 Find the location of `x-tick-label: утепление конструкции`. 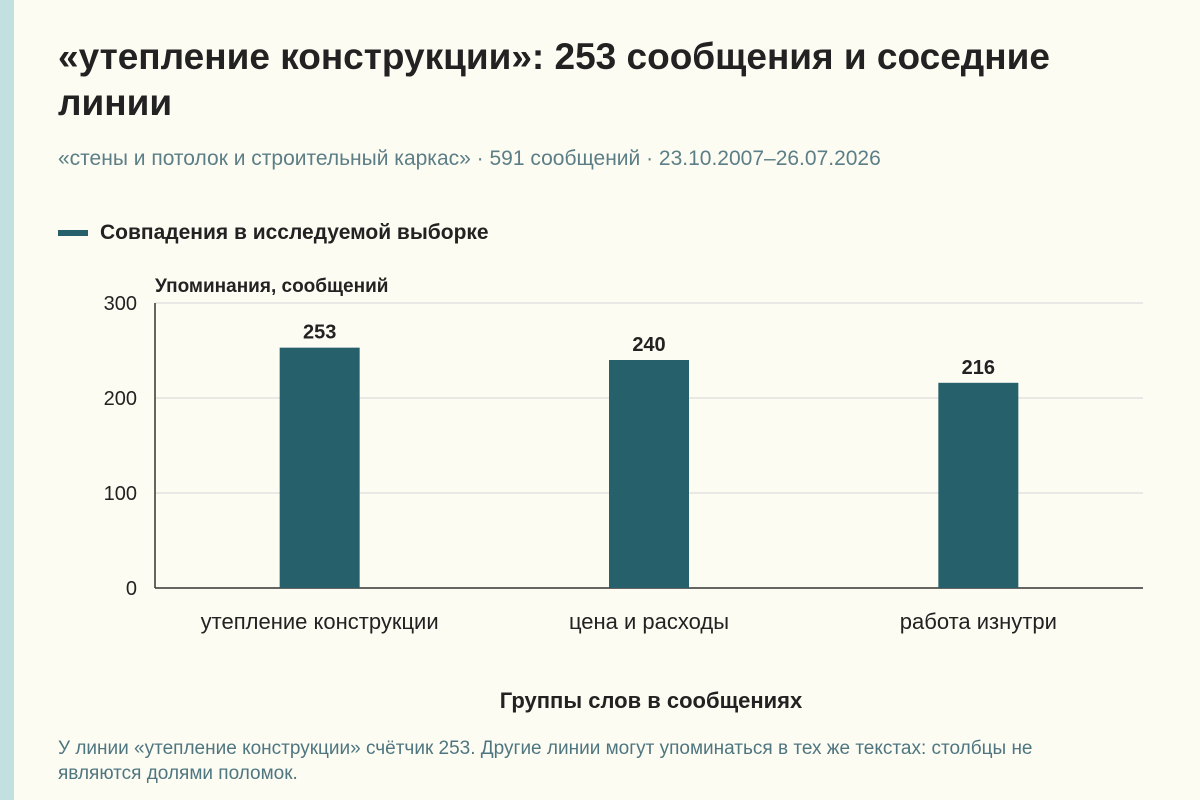

x-tick-label: утепление конструкции is located at coordinates (320, 621).